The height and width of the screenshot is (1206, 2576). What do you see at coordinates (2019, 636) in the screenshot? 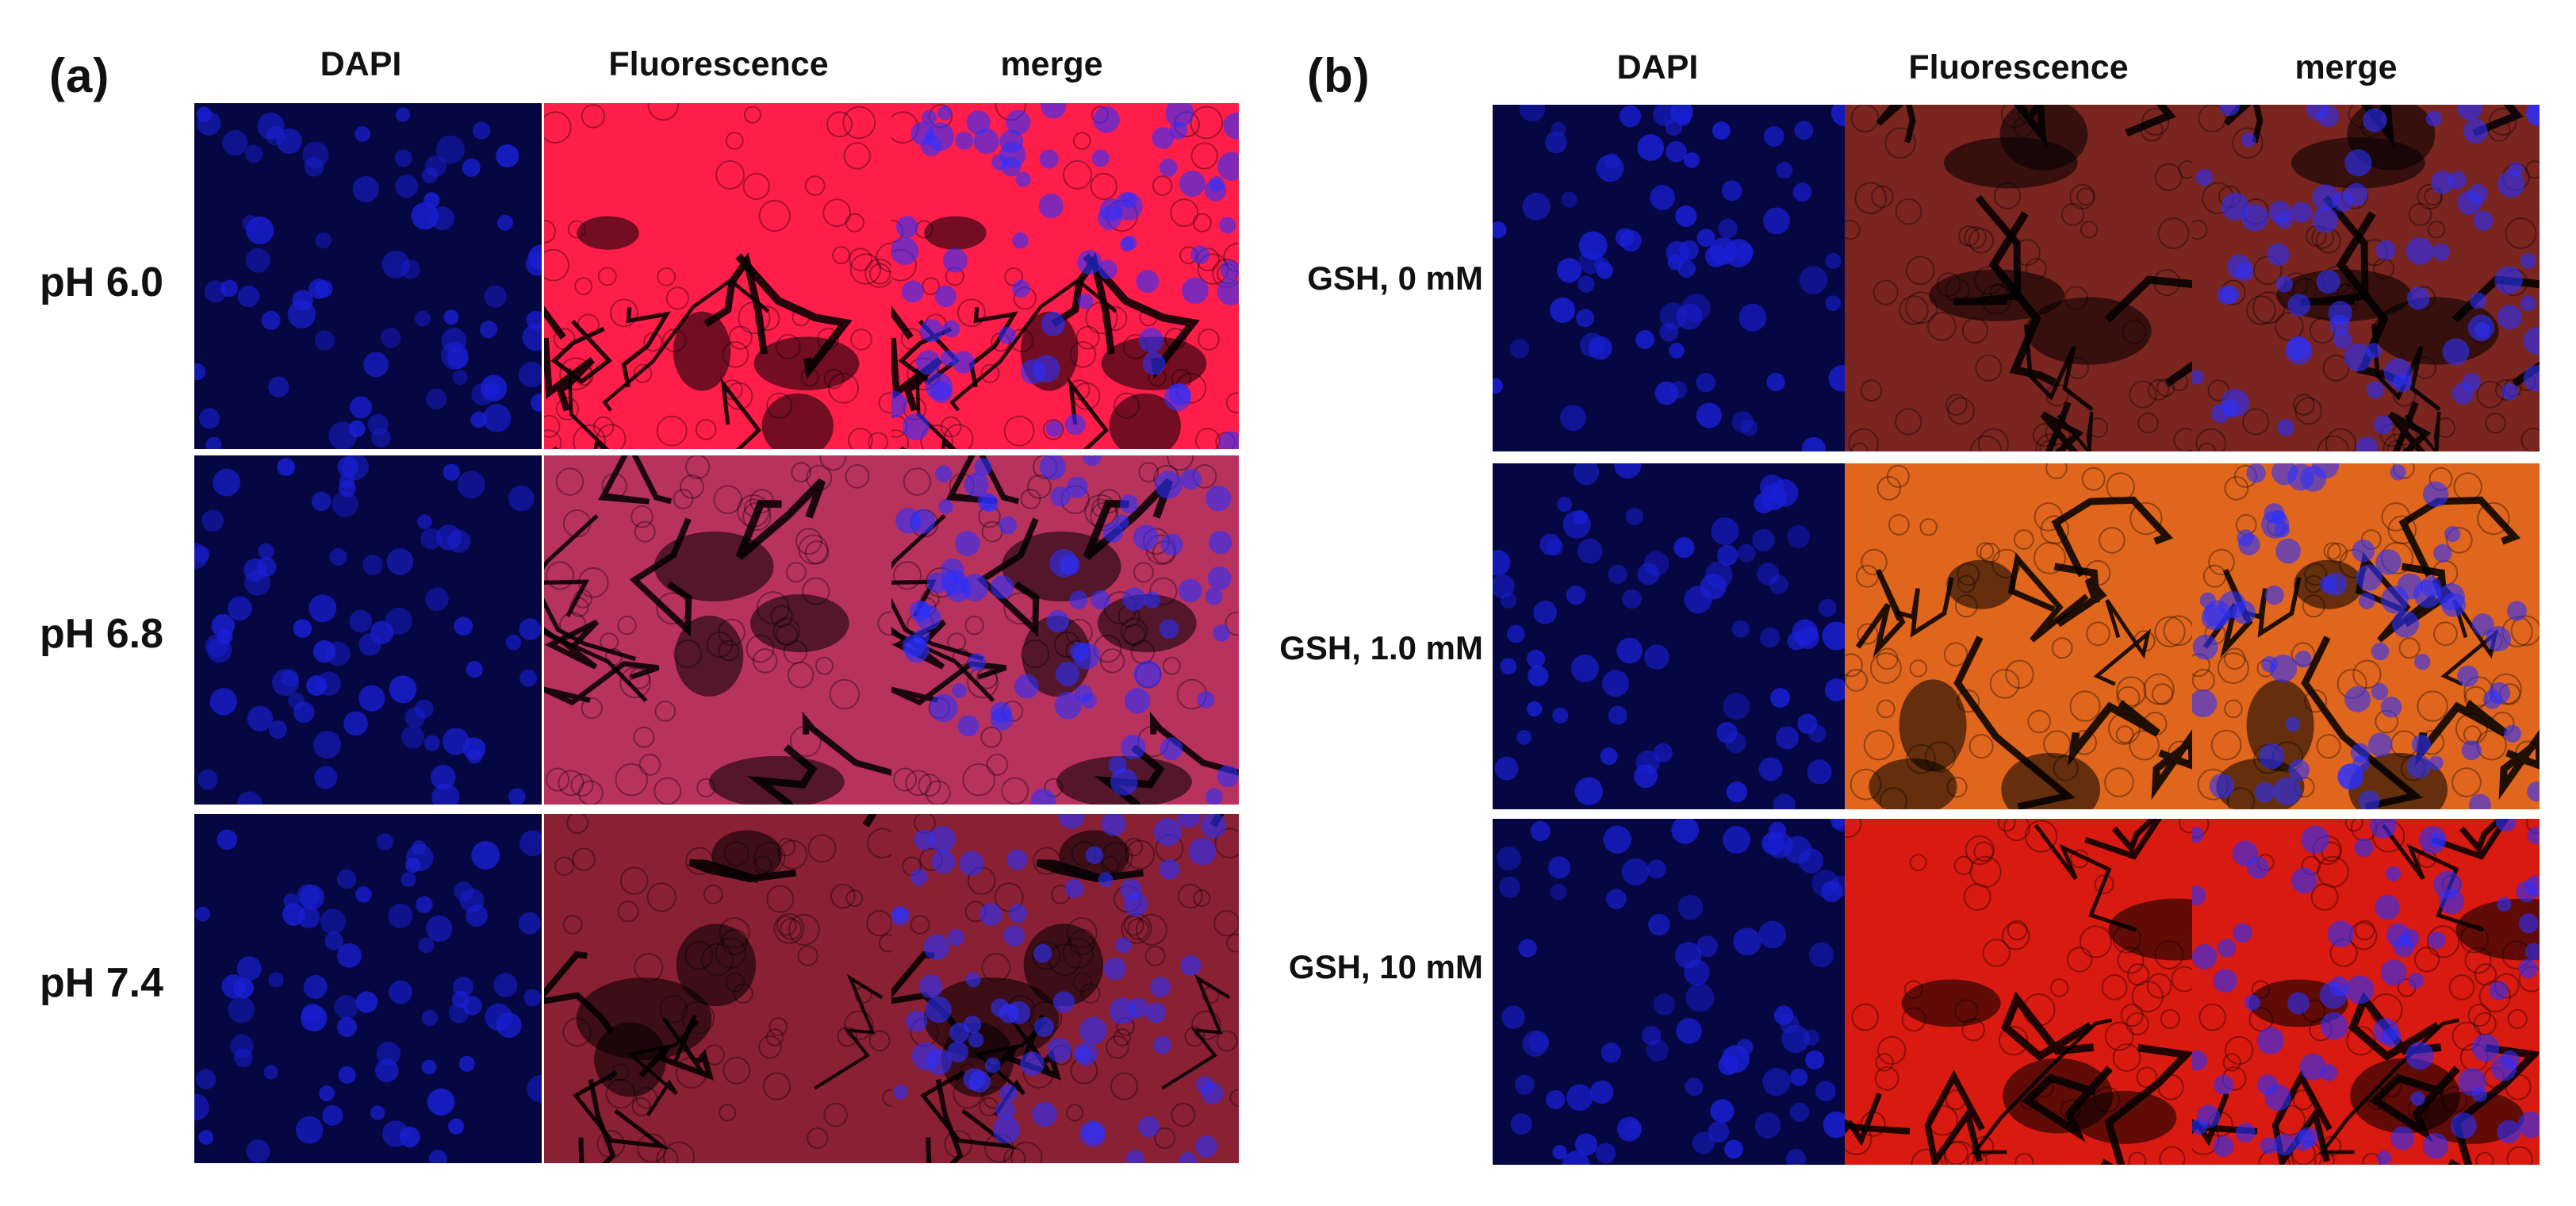
I see `micrograph-b-row2-fluorescence` at bounding box center [2019, 636].